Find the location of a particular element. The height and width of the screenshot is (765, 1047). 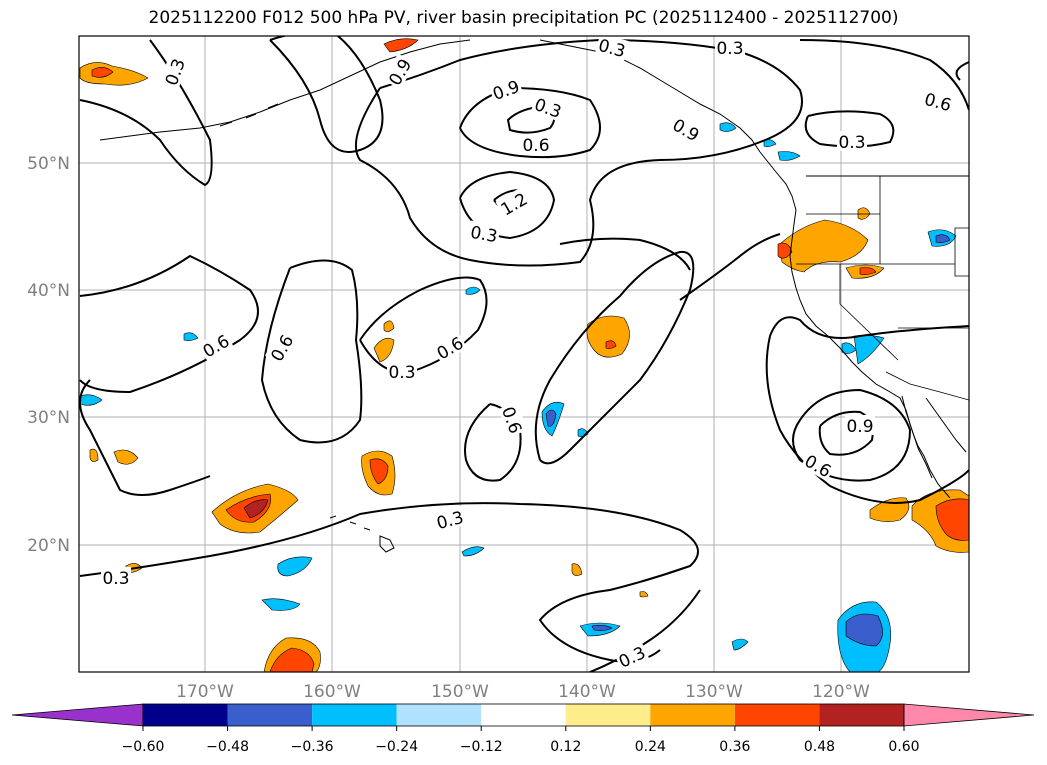

colorbar-tick-label: −0.36 is located at coordinates (312, 747).